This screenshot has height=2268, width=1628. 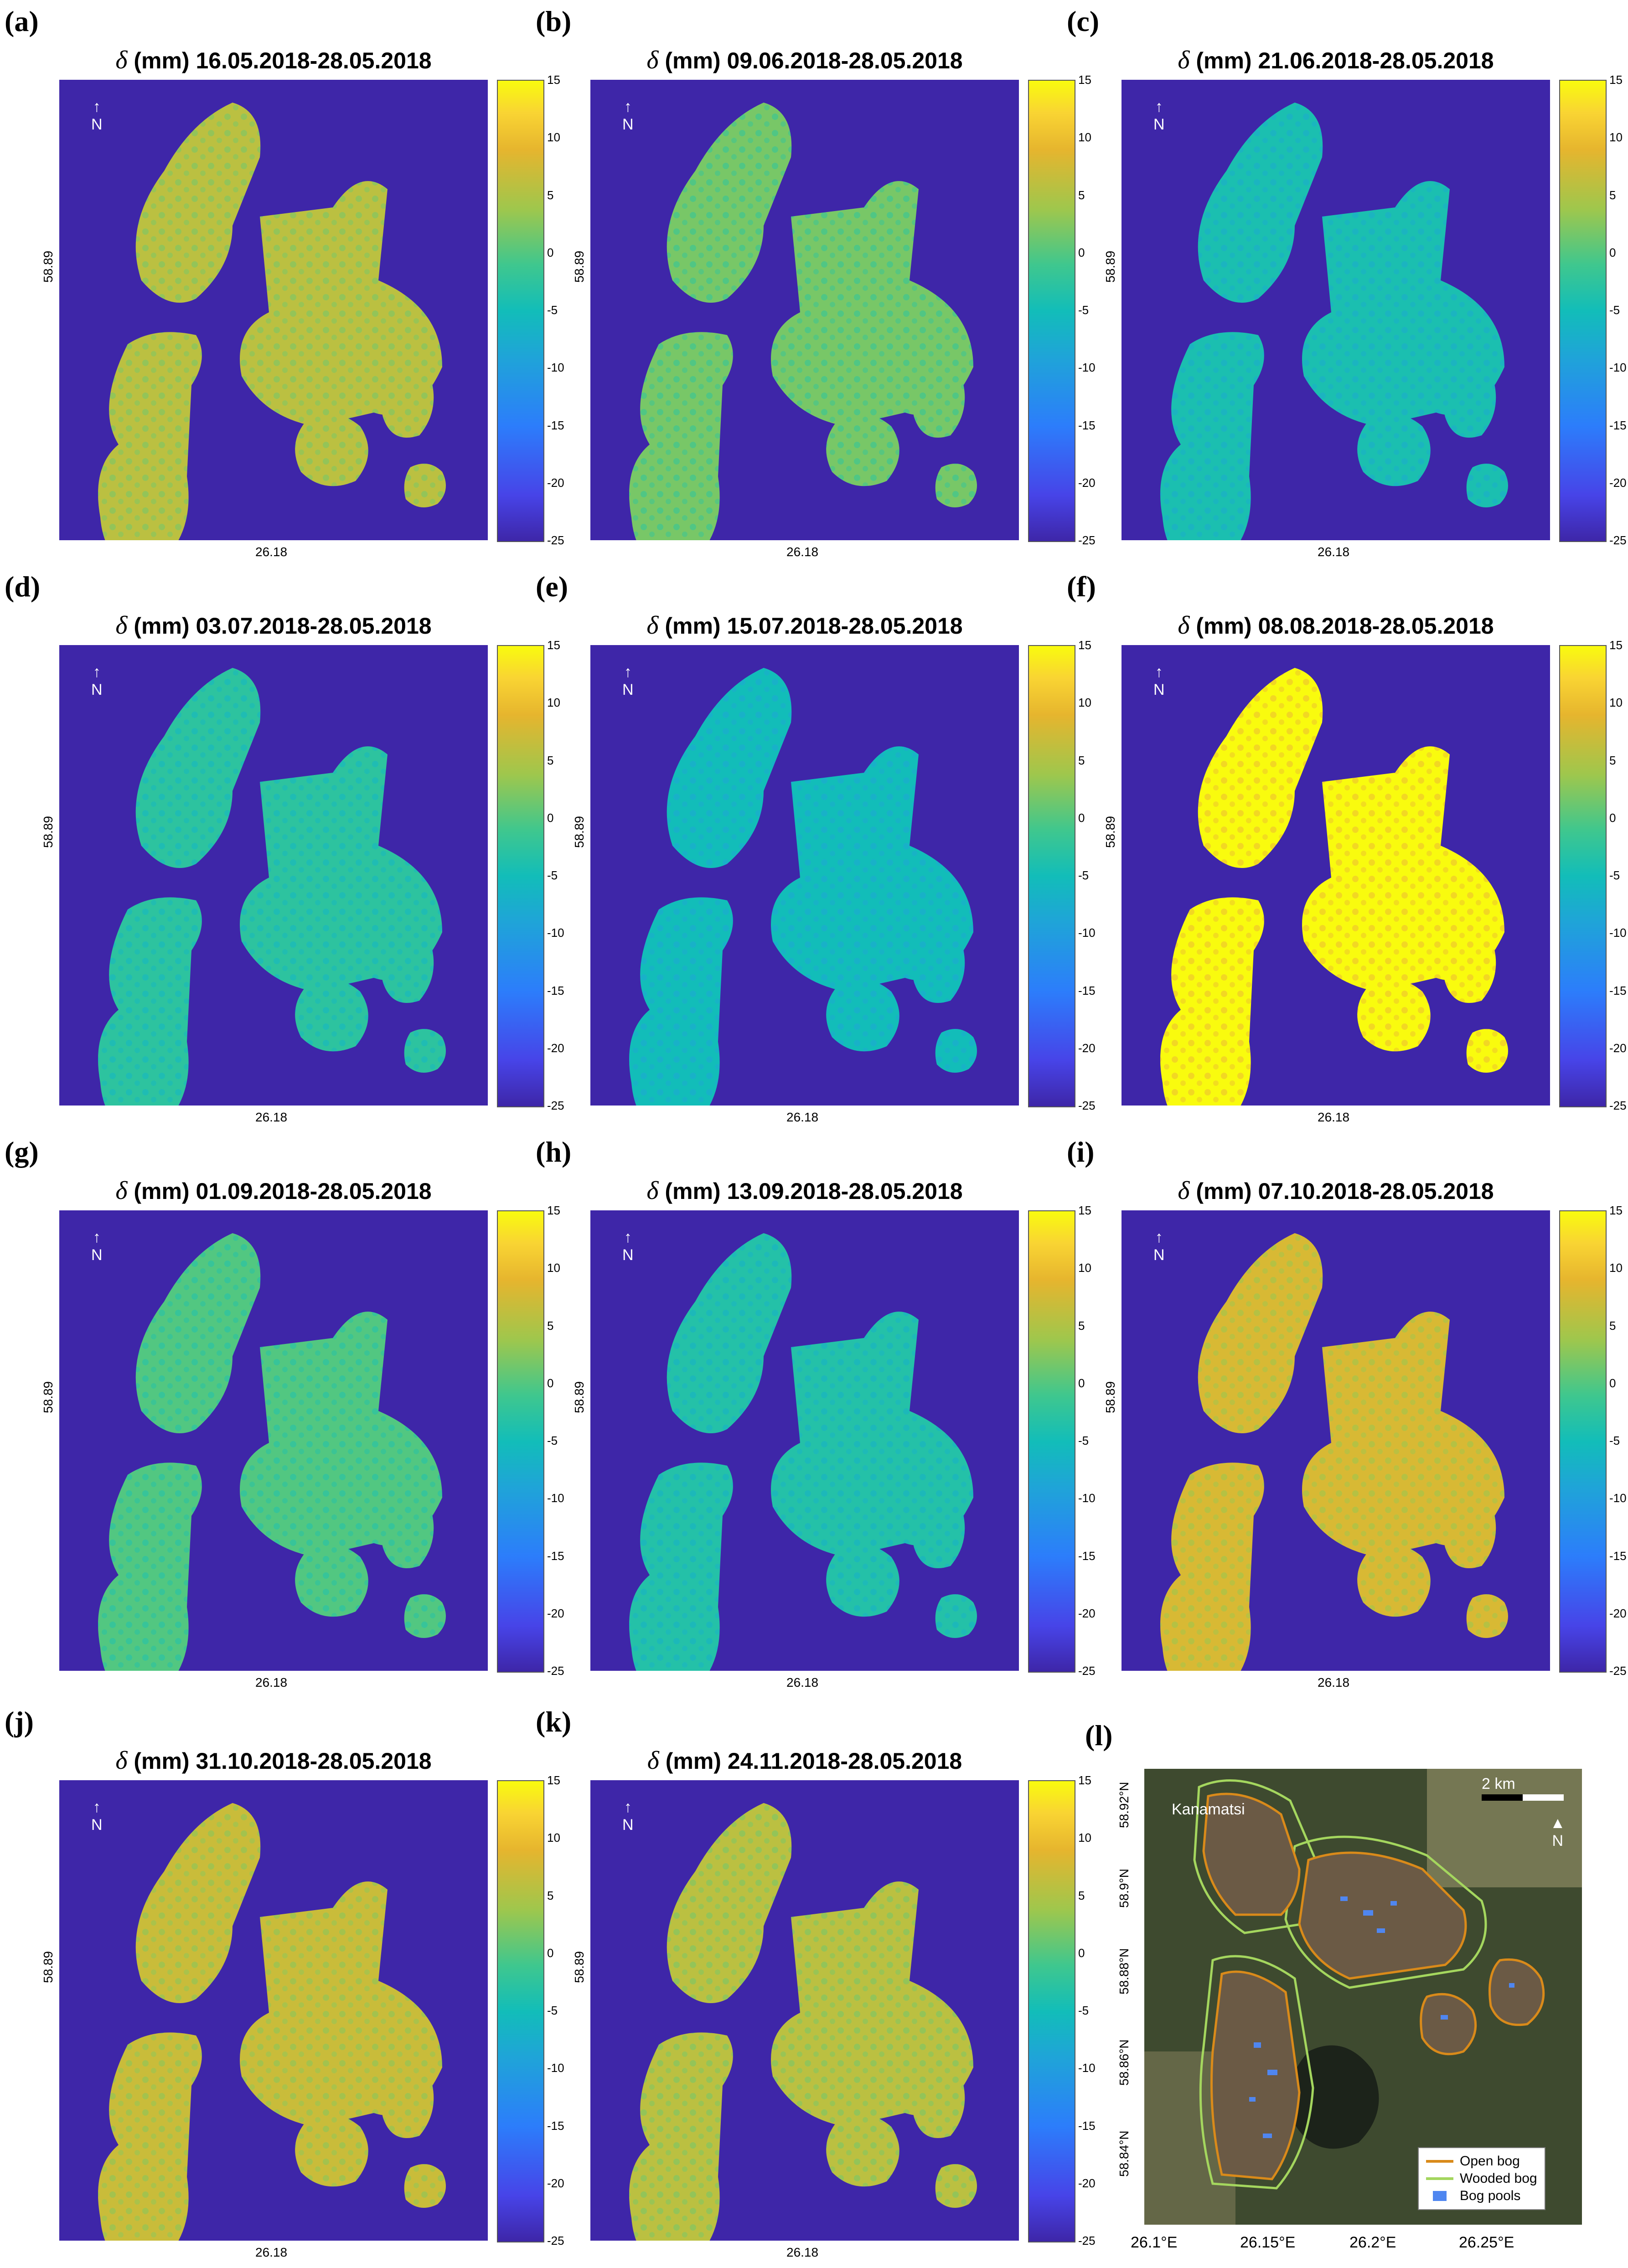 I want to click on panel-label: (i), so click(x=1081, y=1152).